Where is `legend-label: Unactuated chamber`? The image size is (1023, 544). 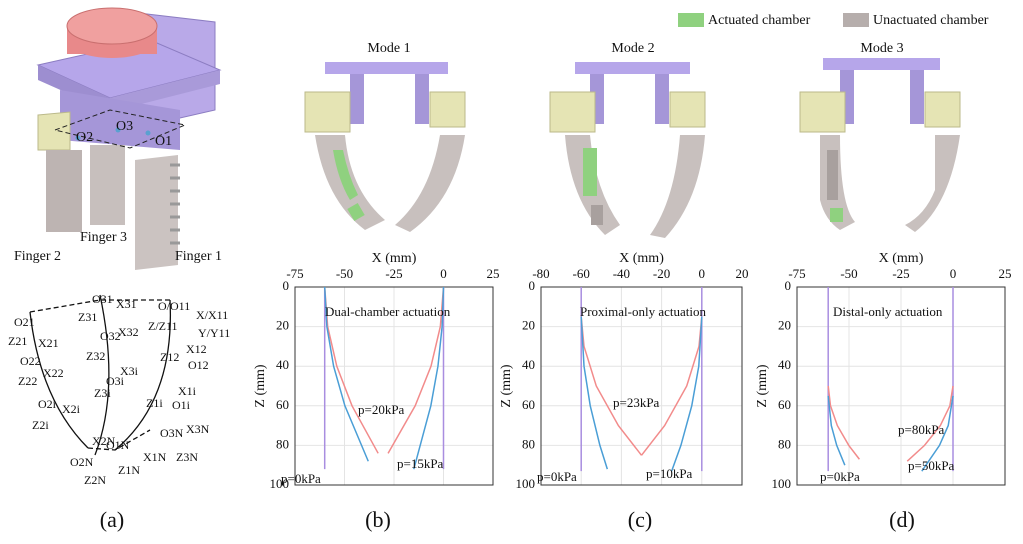
legend-label: Unactuated chamber is located at coordinates (931, 20).